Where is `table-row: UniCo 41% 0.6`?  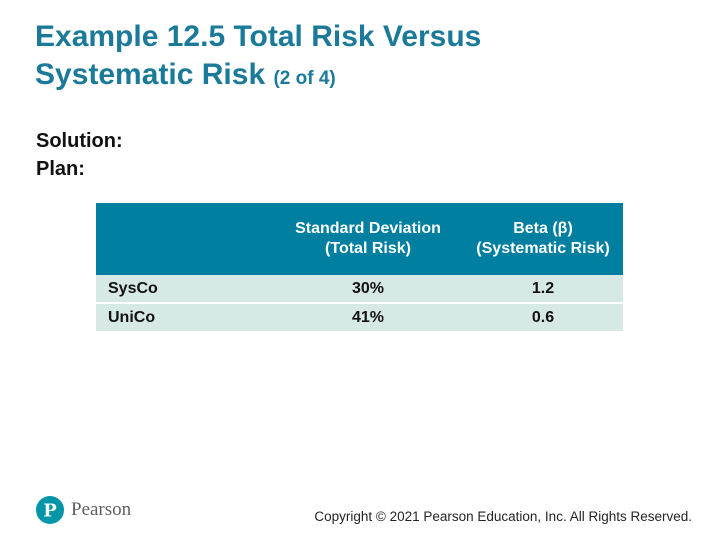
table-row: UniCo 41% 0.6 is located at coordinates (359, 316).